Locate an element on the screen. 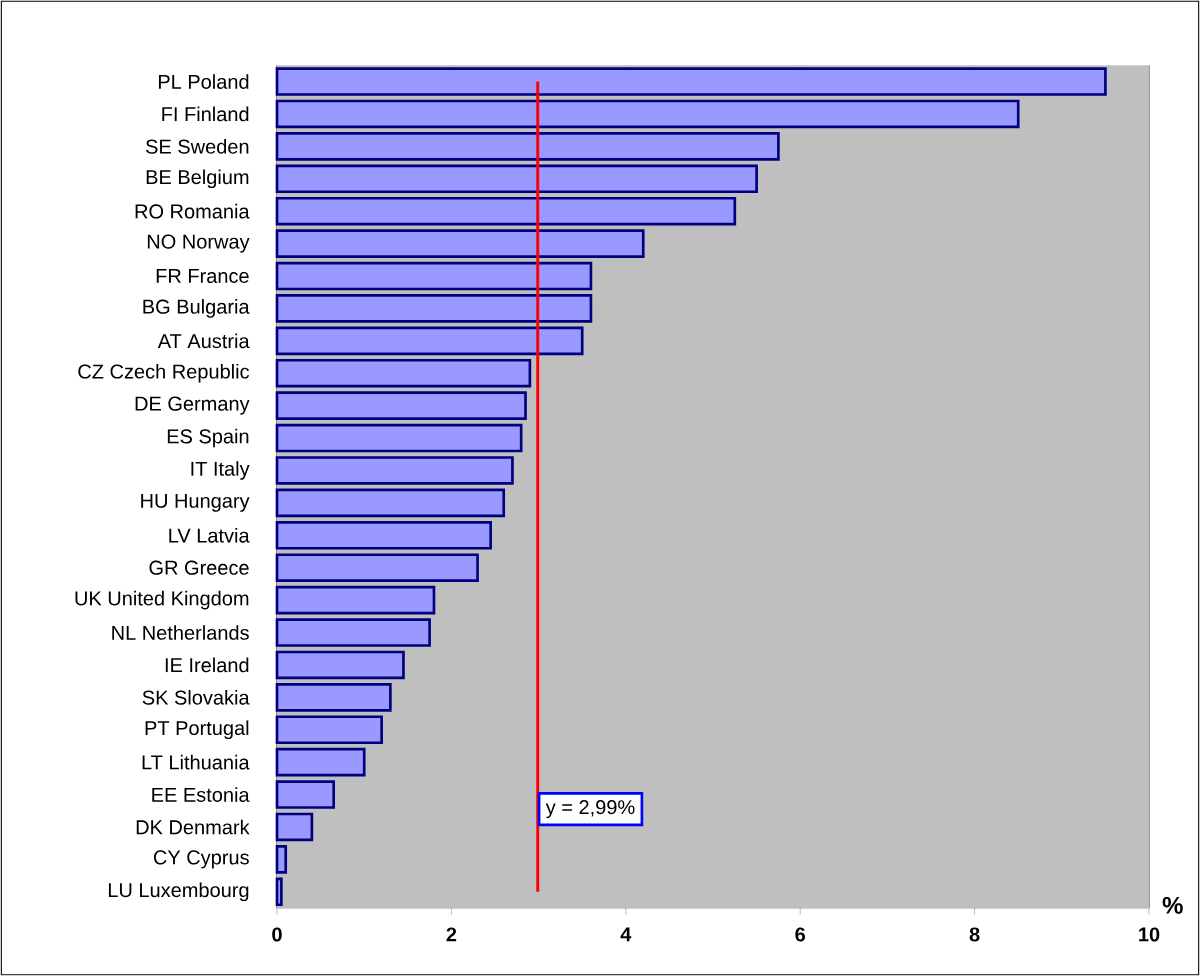 The width and height of the screenshot is (1200, 976). ref-line-label: y = 2,99% is located at coordinates (590, 809).